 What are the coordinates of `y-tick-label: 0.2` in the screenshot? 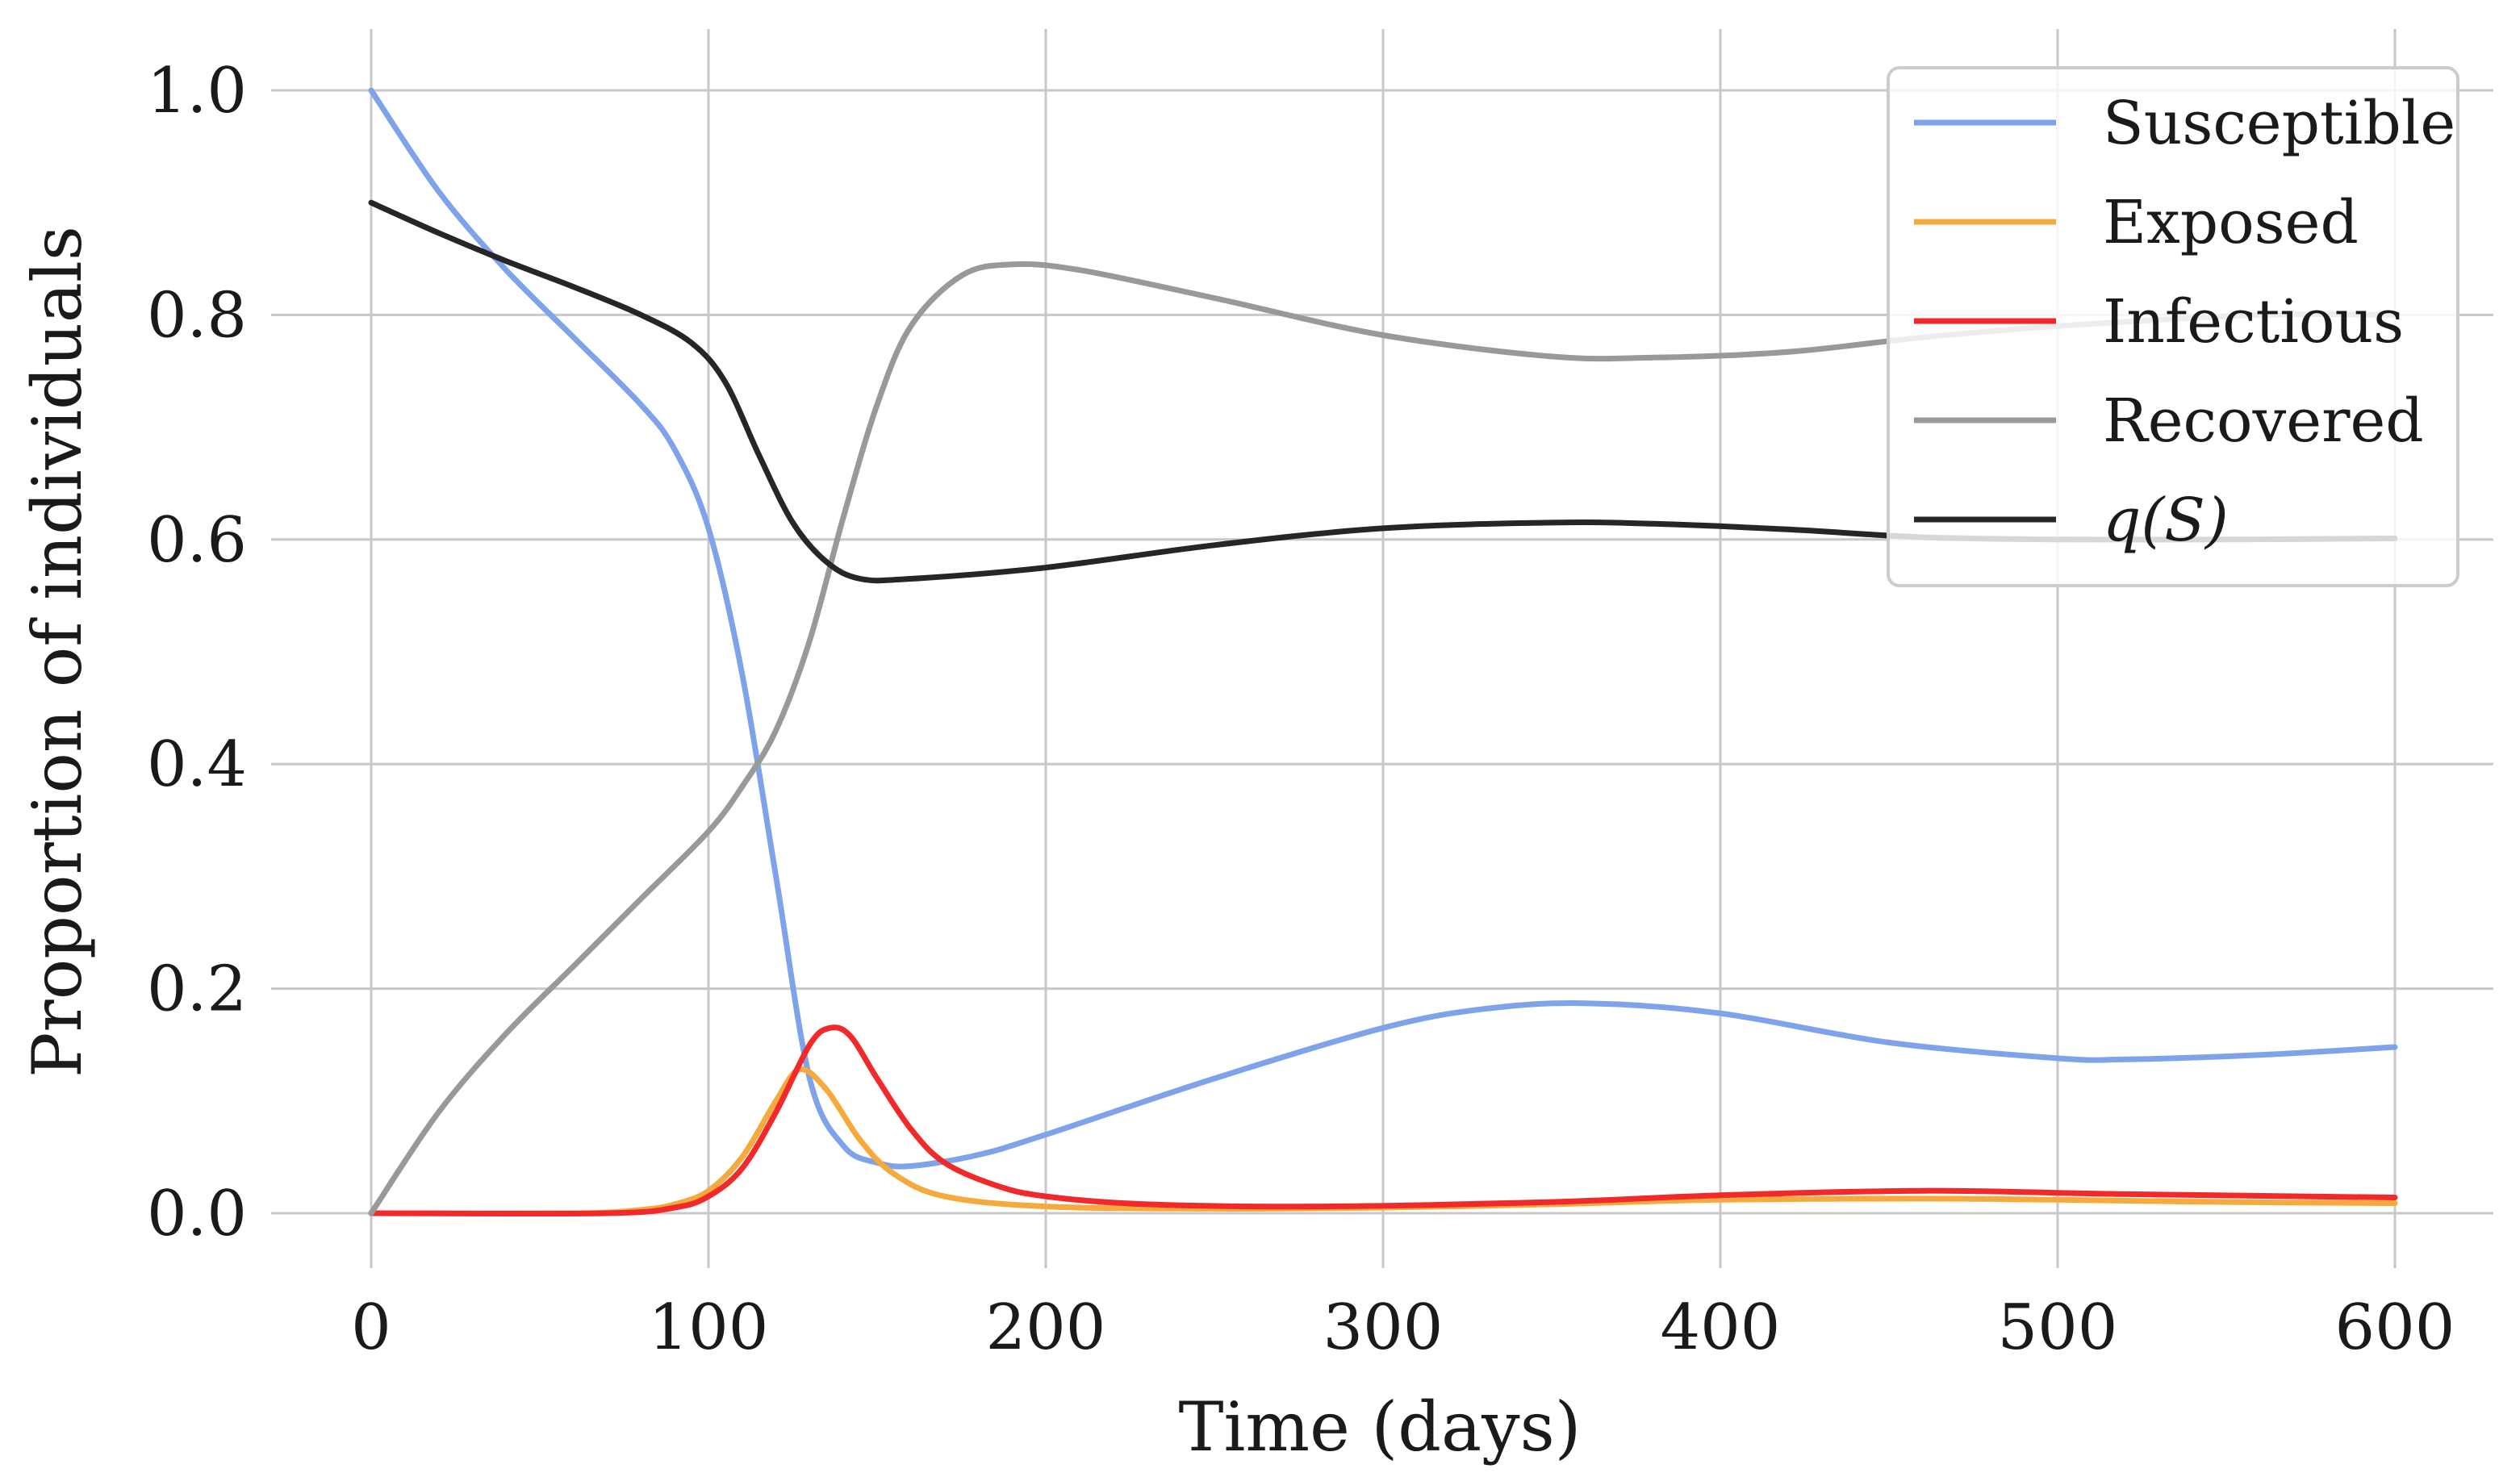 It's located at (197, 990).